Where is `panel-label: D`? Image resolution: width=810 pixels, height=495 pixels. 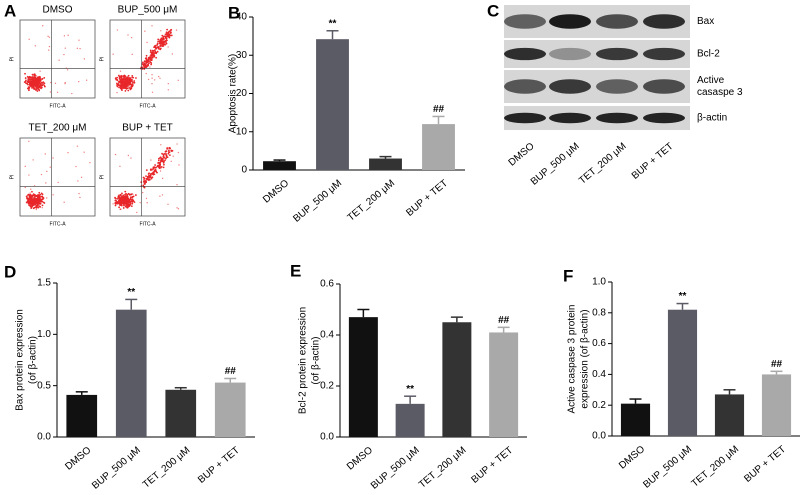
panel-label: D is located at coordinates (10, 271).